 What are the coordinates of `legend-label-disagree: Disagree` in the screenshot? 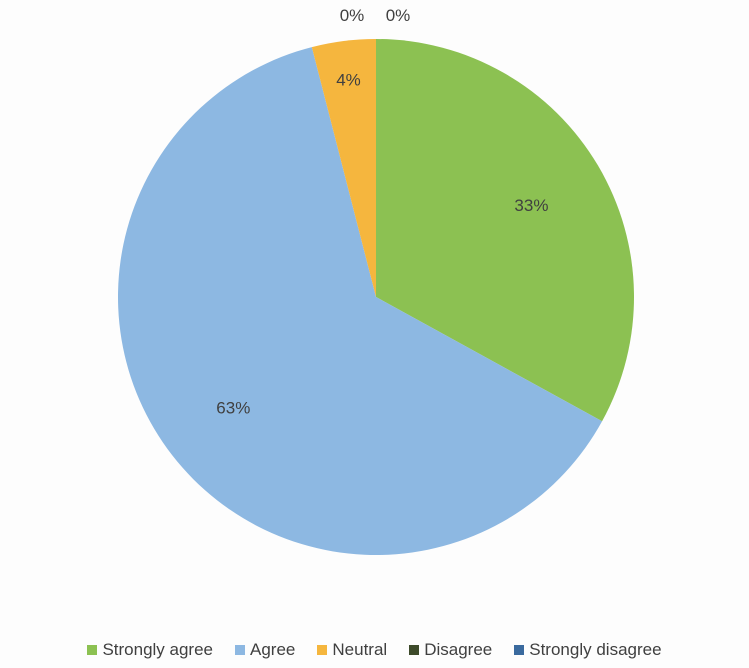 It's located at (458, 649).